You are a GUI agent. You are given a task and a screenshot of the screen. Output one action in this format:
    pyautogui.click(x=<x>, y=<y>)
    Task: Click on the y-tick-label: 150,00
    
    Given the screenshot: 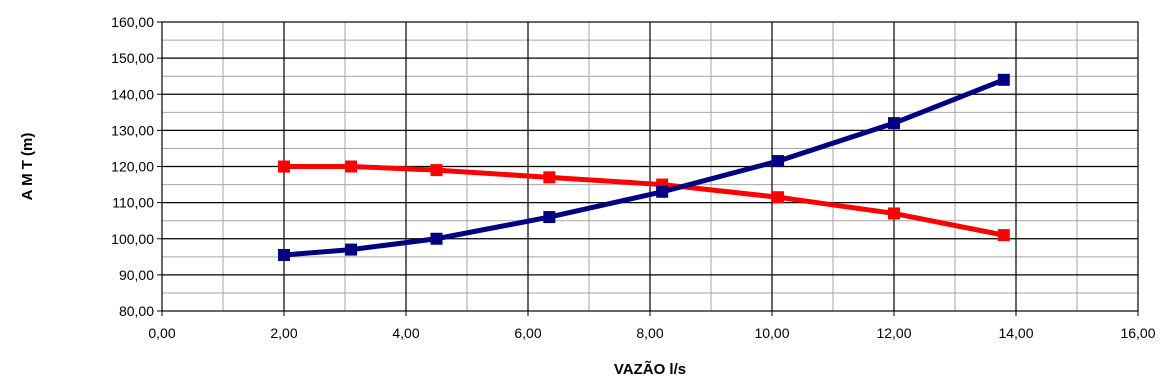 What is the action you would take?
    pyautogui.click(x=132, y=58)
    